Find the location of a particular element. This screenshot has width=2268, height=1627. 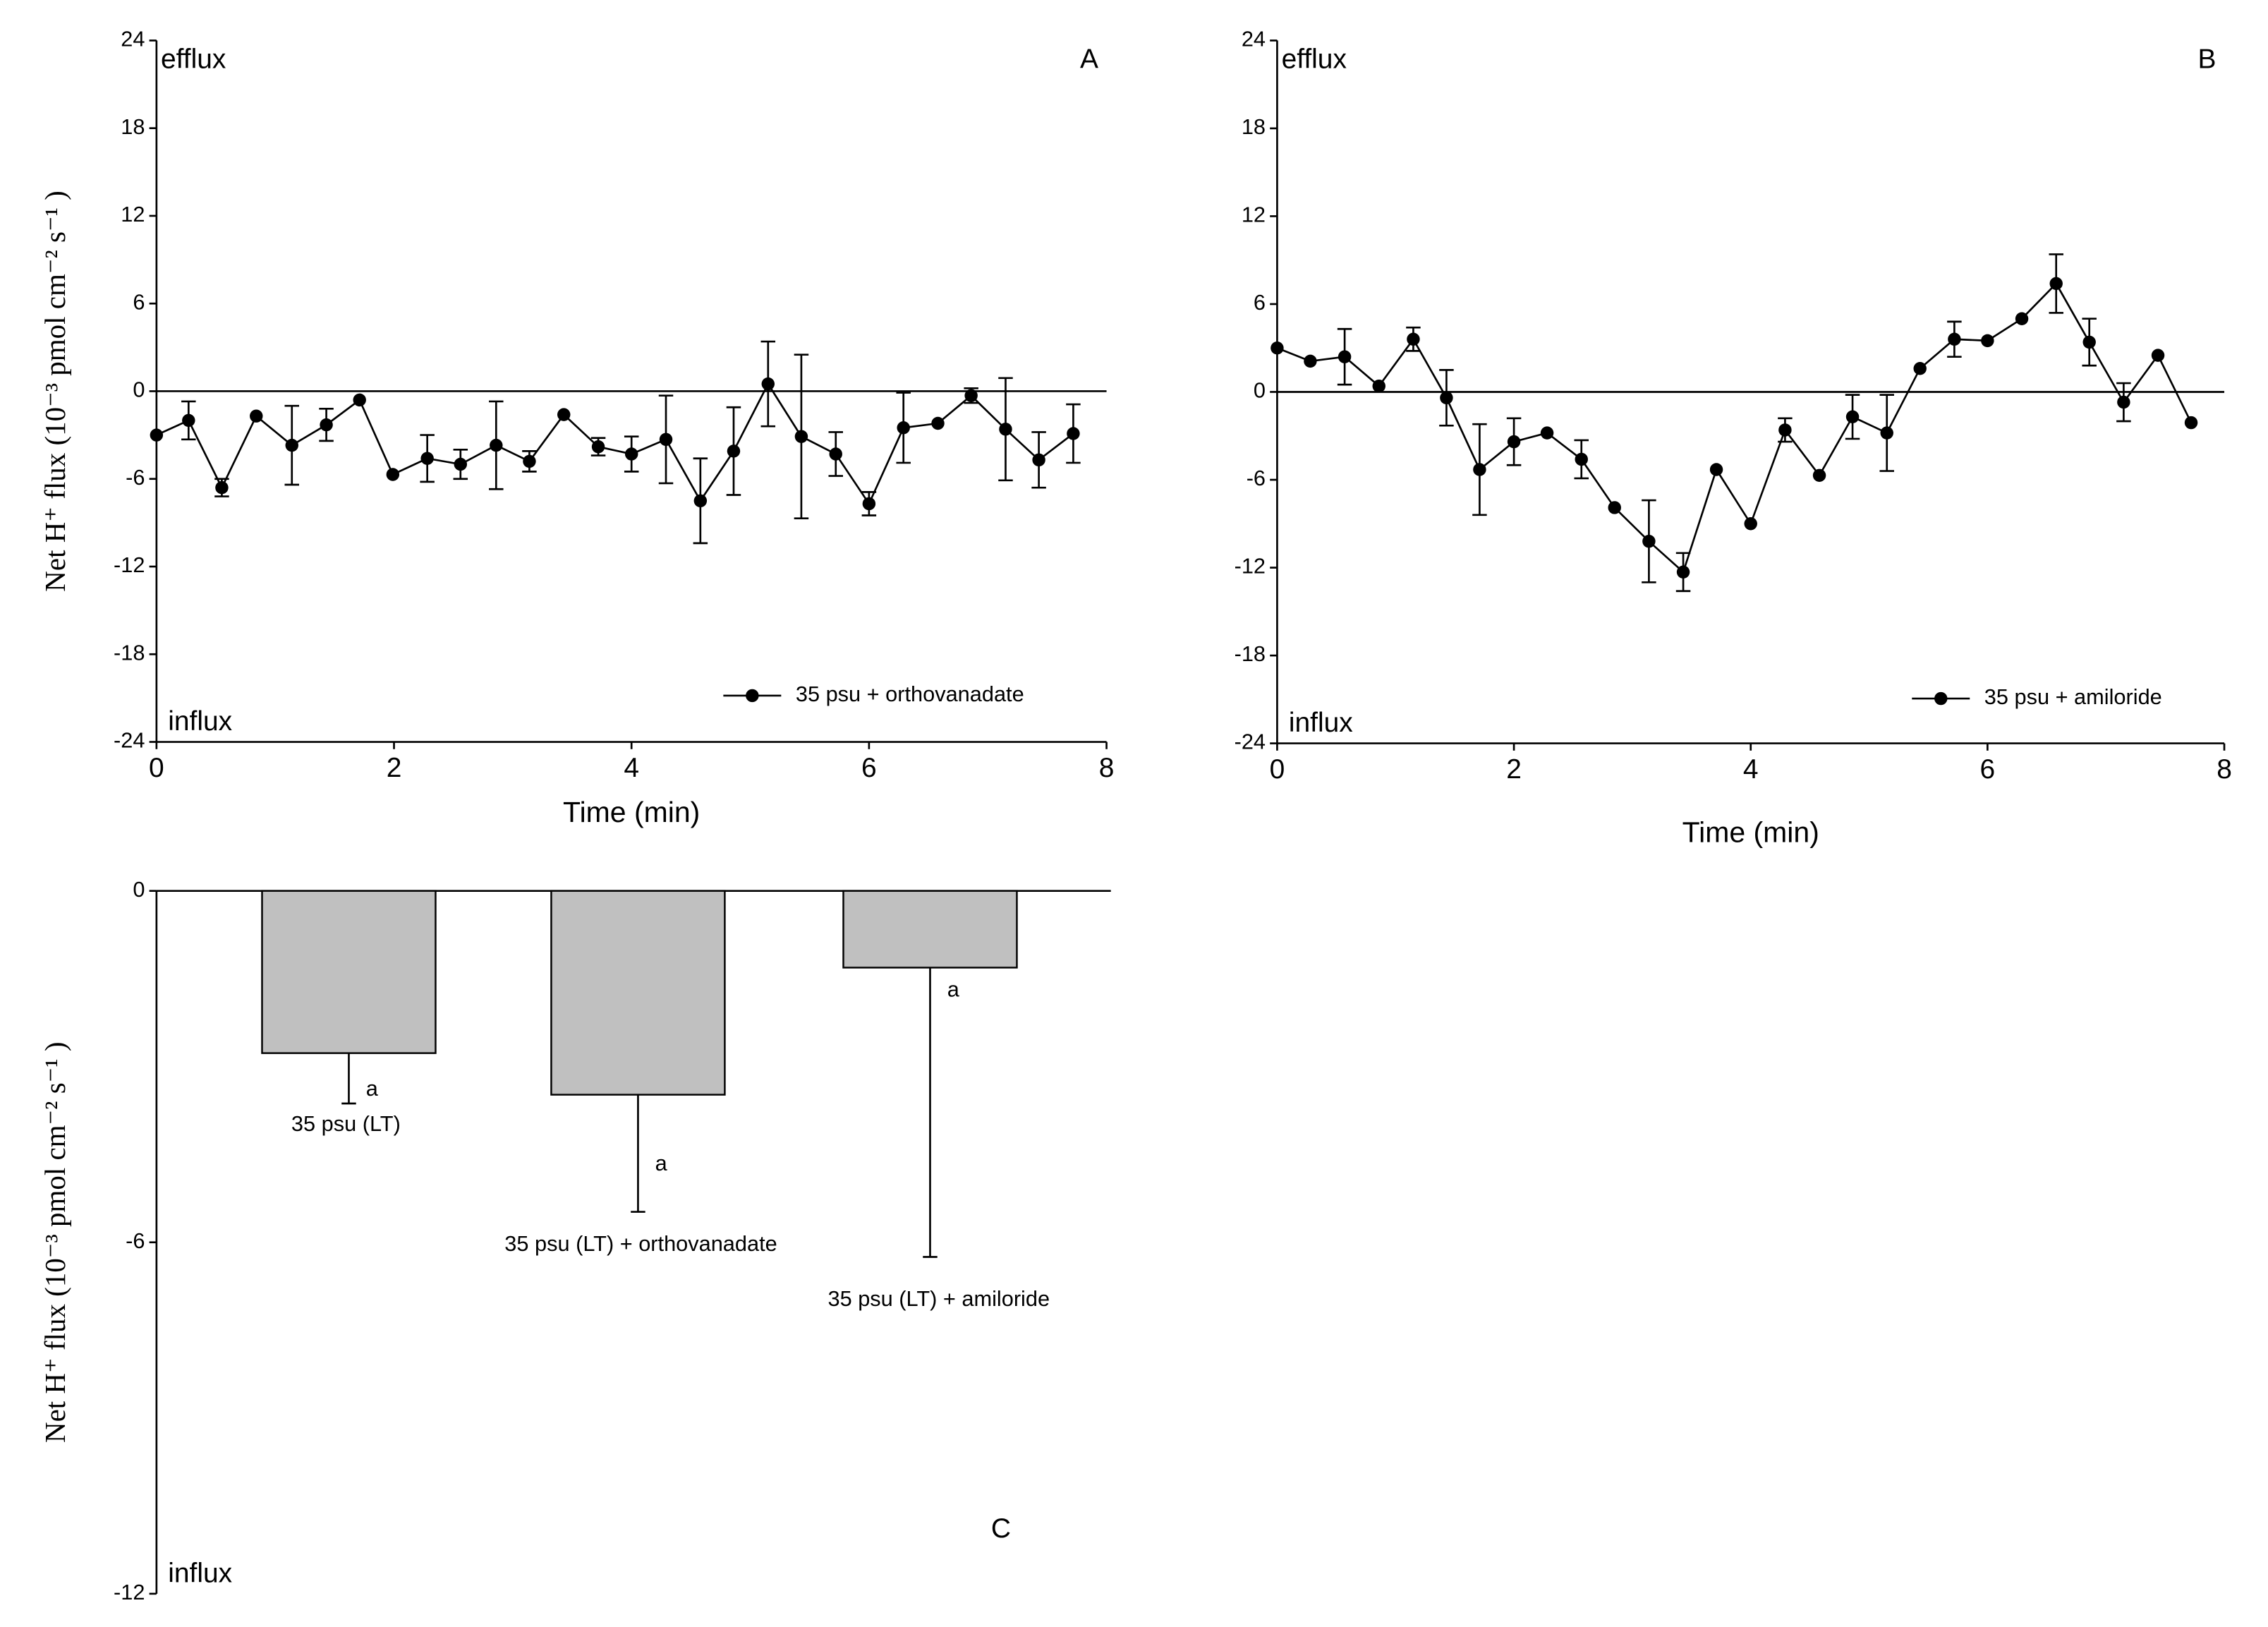

y-axis-title: Net H⁺ flux (10⁻³ pmol cm⁻² s⁻¹ ) is located at coordinates (55, 1242).